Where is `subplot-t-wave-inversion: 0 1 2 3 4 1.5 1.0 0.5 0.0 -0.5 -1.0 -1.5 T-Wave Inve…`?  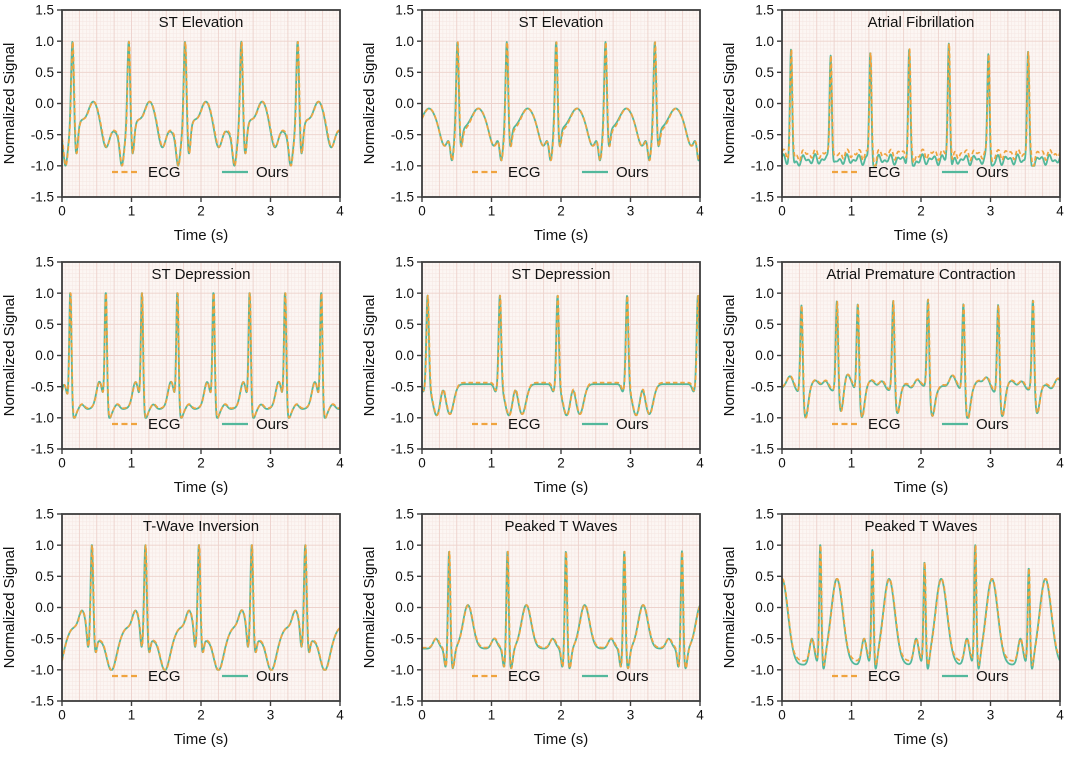
subplot-t-wave-inversion: 0 1 2 3 4 1.5 1.0 0.5 0.0 -0.5 -1.0 -1.5 T-Wave Inve… is located at coordinates (172, 627).